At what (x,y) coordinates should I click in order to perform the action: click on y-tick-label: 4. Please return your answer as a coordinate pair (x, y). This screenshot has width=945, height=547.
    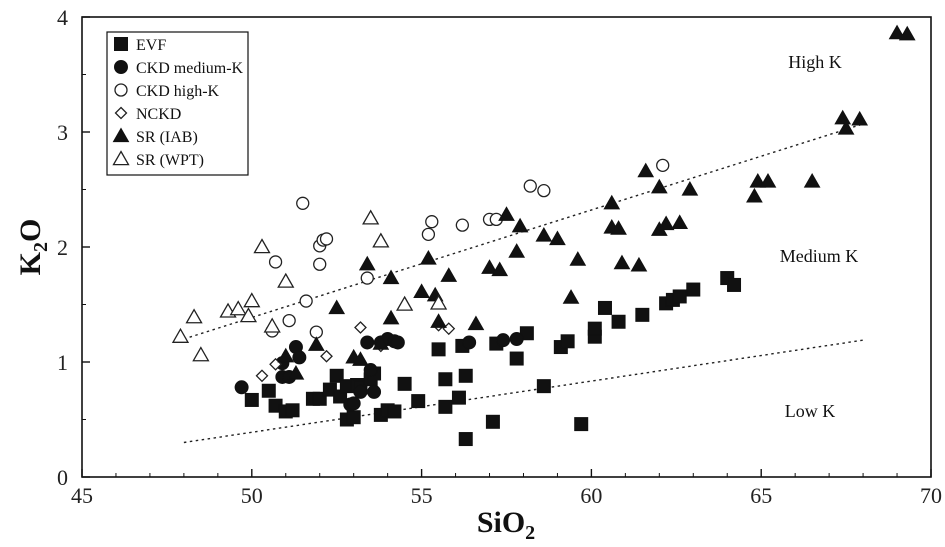
    Looking at the image, I should click on (62, 17).